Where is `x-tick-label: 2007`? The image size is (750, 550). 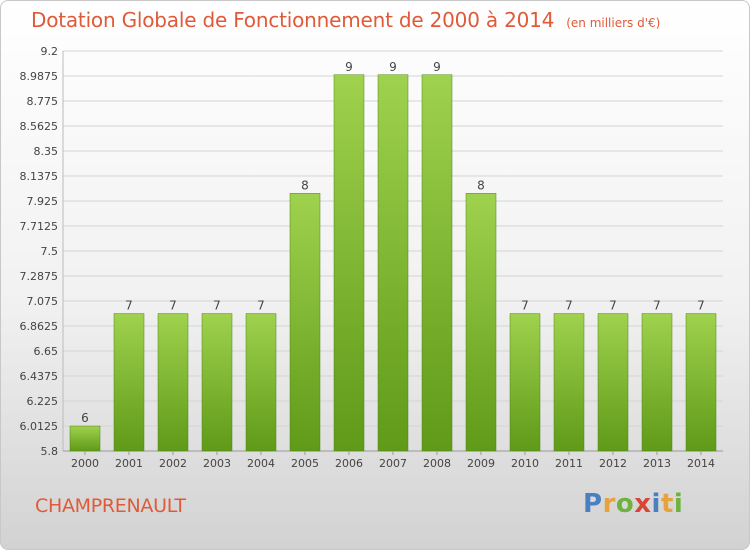 x-tick-label: 2007 is located at coordinates (393, 463).